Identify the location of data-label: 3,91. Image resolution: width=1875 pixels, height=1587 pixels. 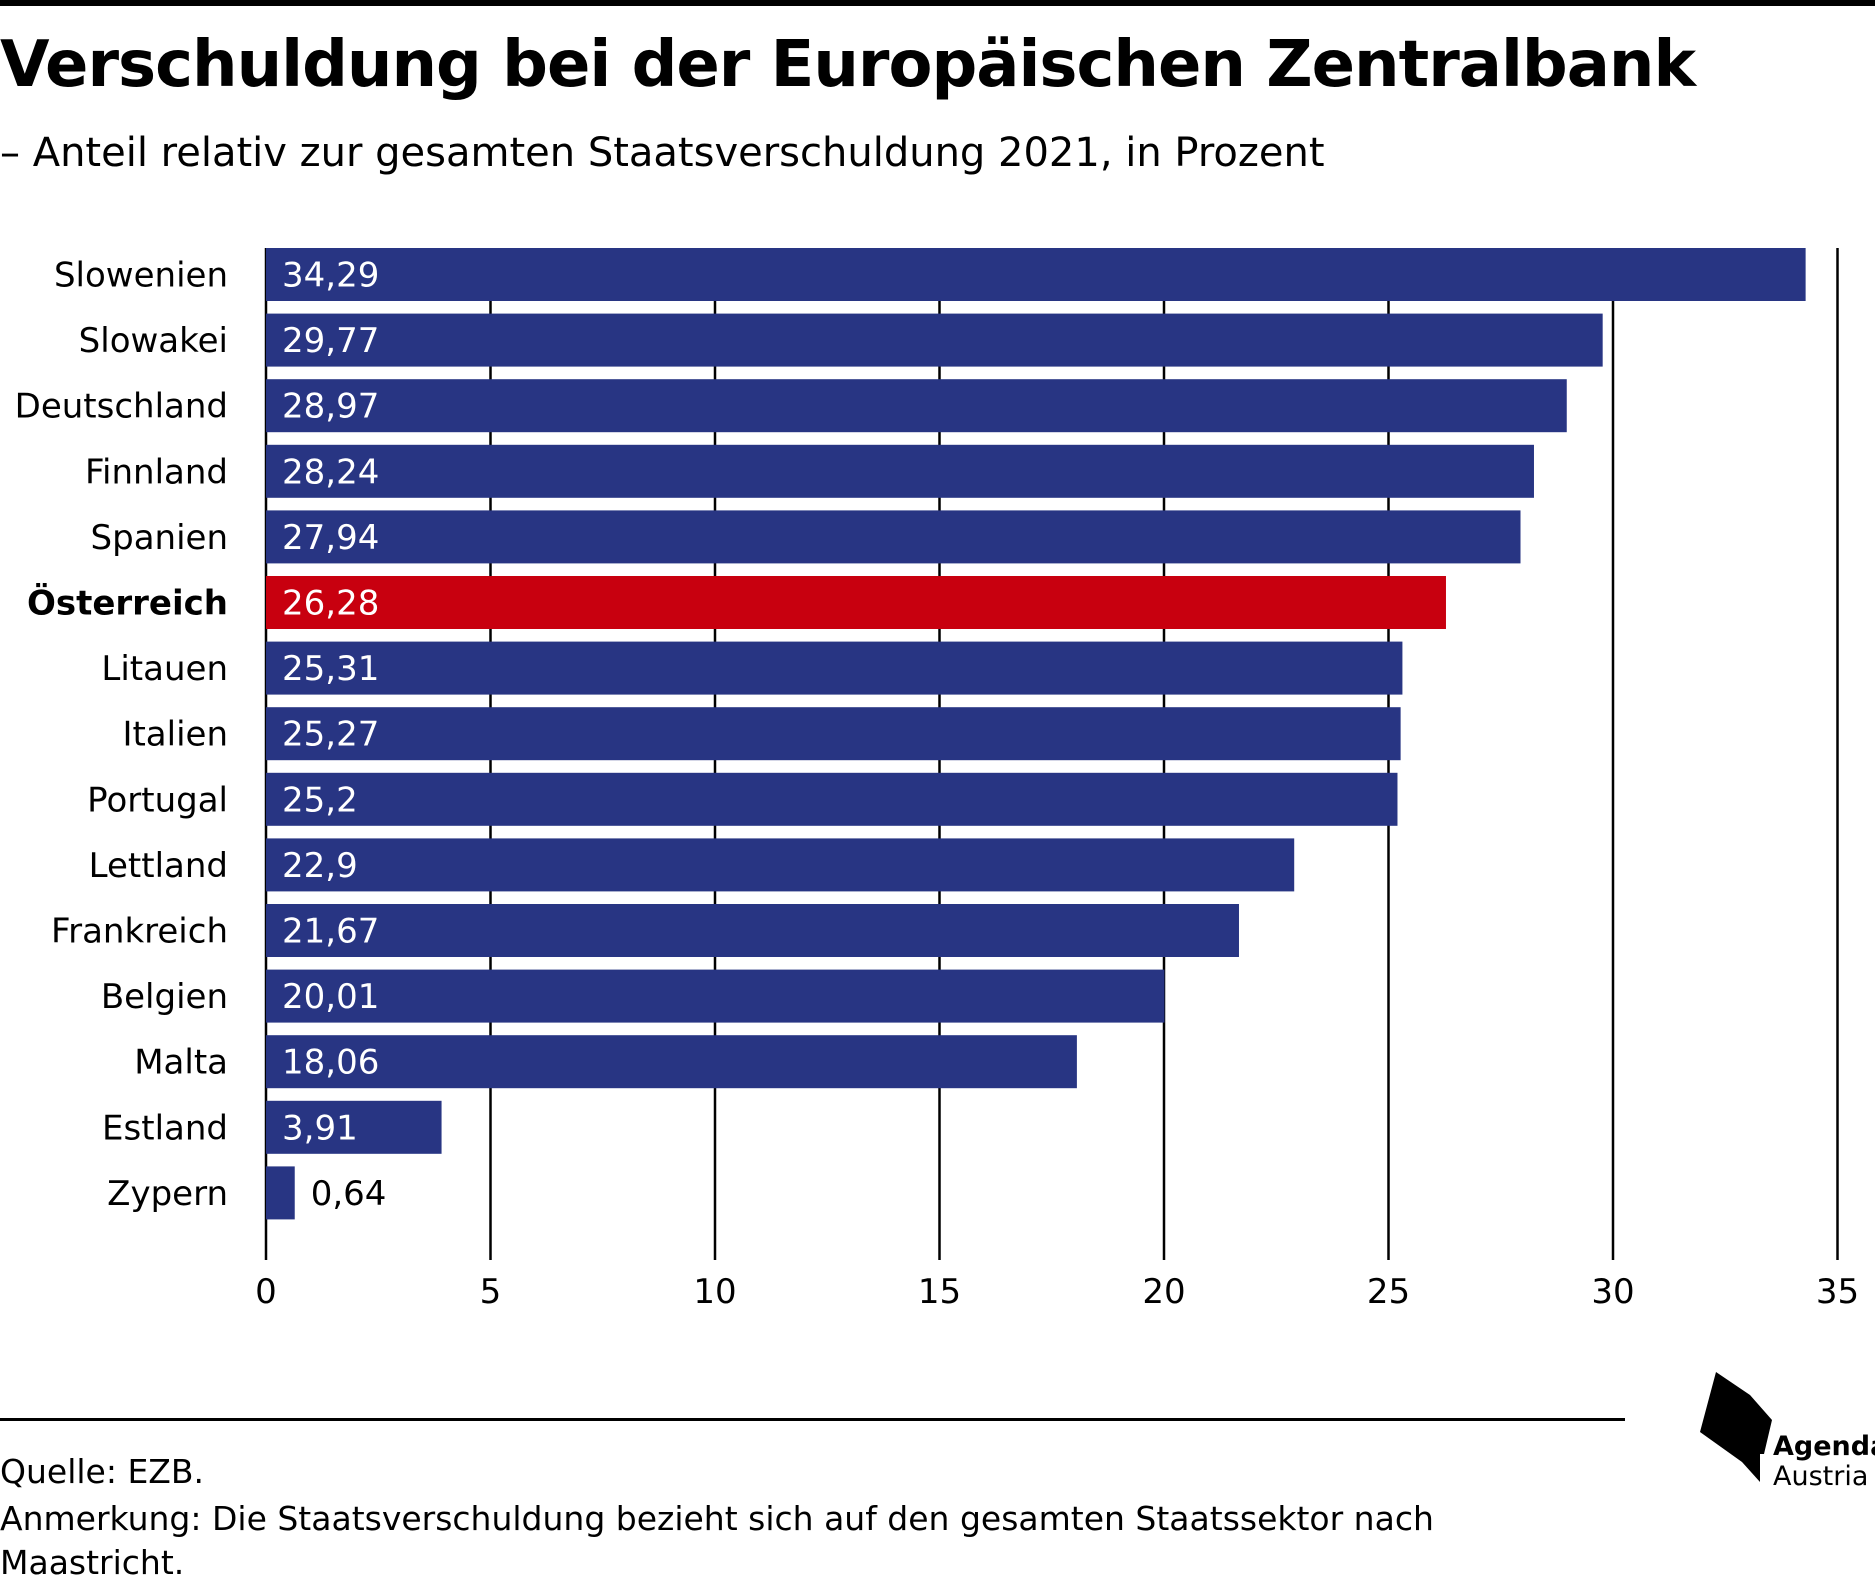
(320, 1128).